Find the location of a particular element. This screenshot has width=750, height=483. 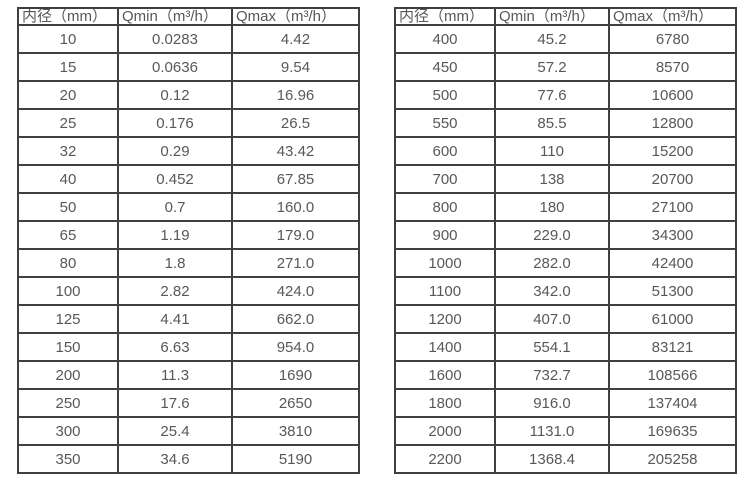

table-row: 20 0.12 16.96 is located at coordinates (188, 95).